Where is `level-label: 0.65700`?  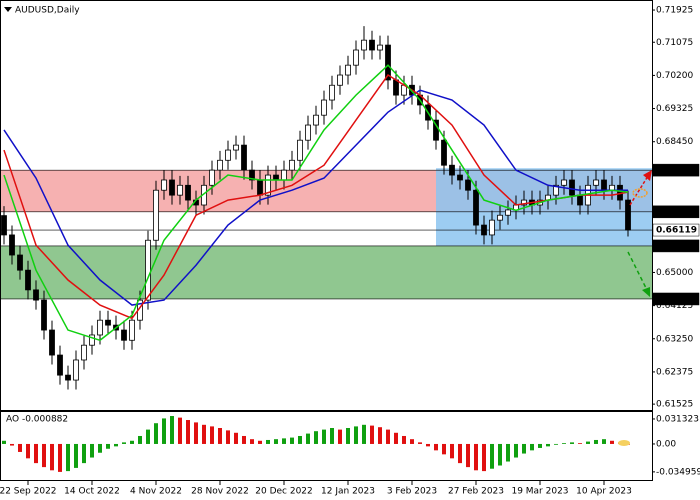 level-label: 0.65700 is located at coordinates (676, 246).